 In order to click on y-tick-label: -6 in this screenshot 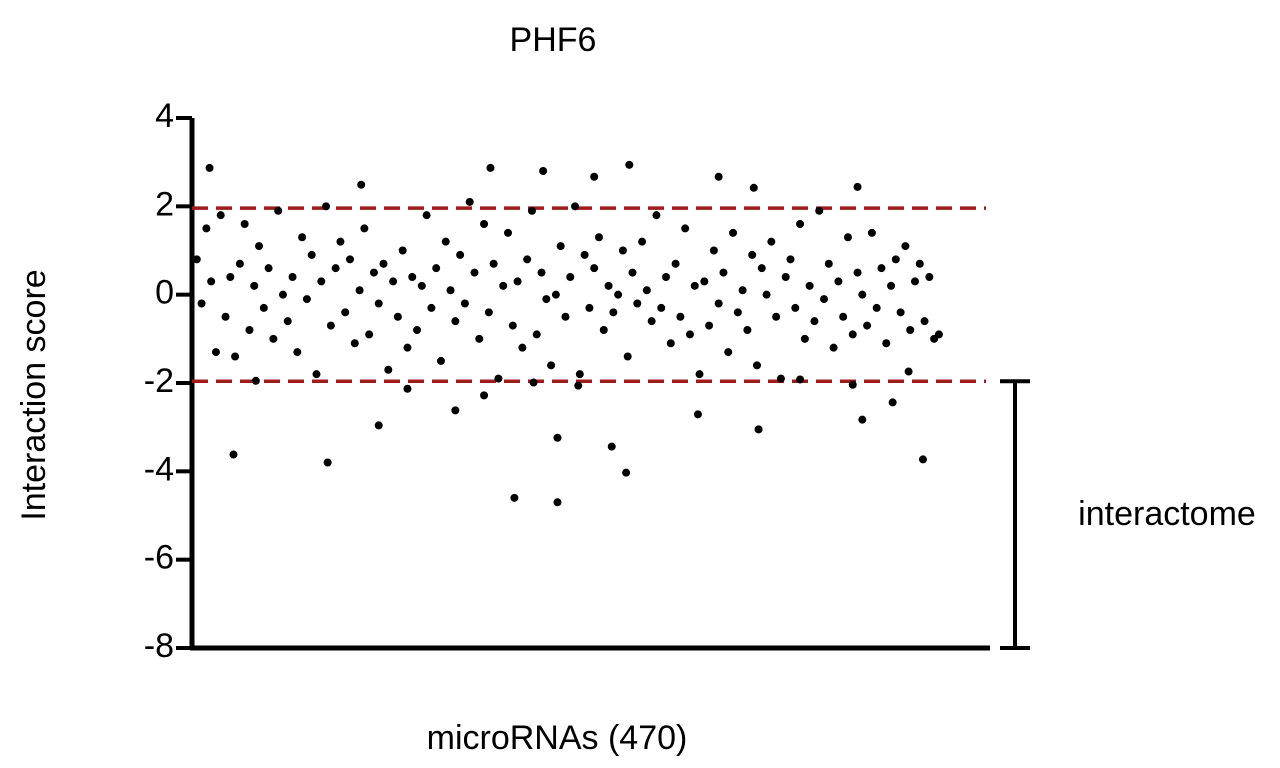, I will do `click(159, 558)`.